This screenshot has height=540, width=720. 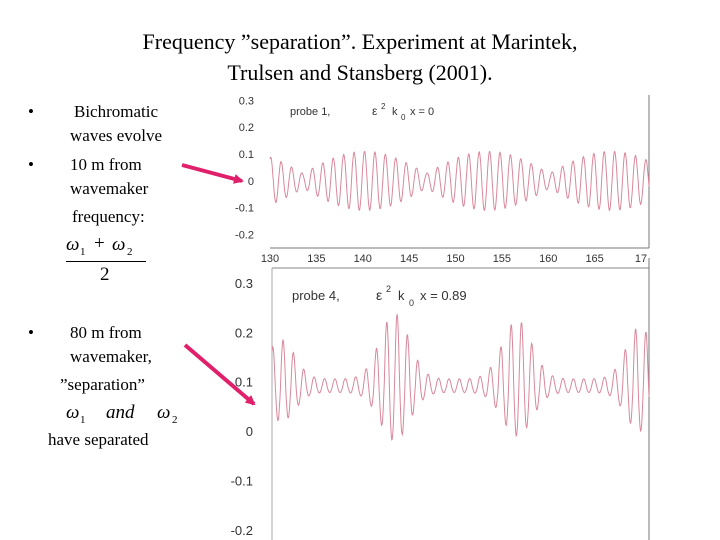 I want to click on bottom-y-tick-label: 0.3, so click(x=244, y=283).